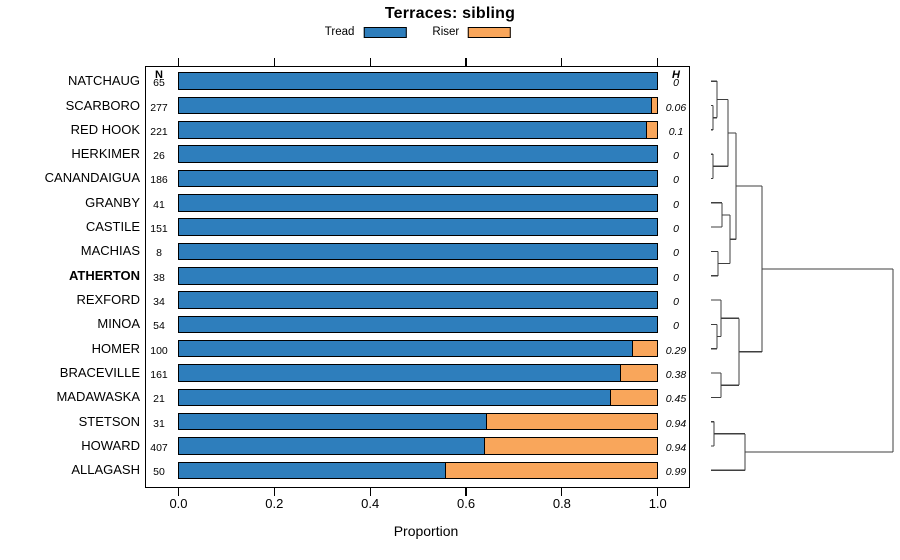 This screenshot has height=560, width=900. What do you see at coordinates (159, 204) in the screenshot?
I see `n-value: 41` at bounding box center [159, 204].